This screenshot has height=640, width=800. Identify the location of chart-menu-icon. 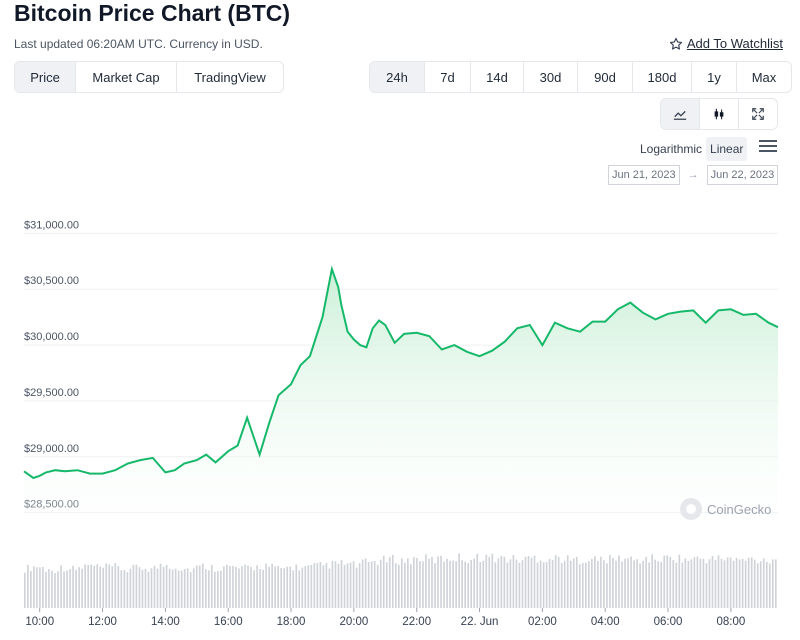
(768, 147).